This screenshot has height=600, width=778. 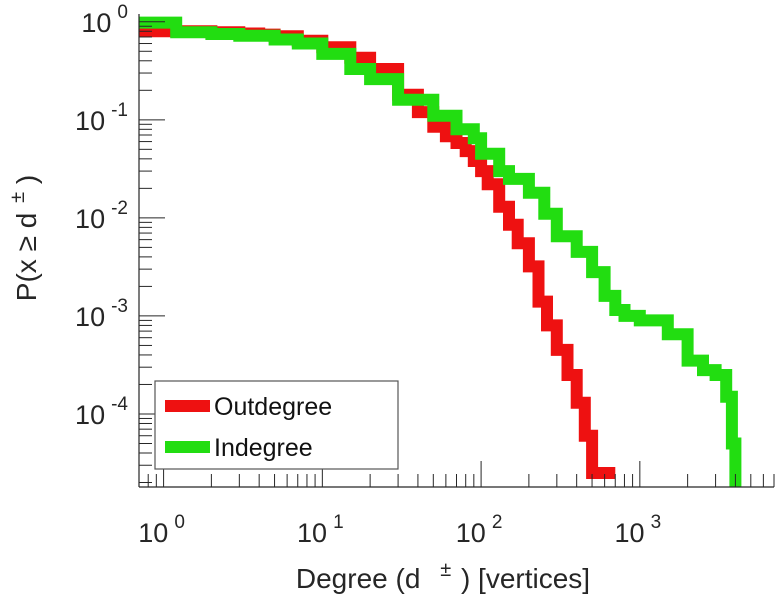 I want to click on x-axis-title-sup: ±, so click(x=445, y=570).